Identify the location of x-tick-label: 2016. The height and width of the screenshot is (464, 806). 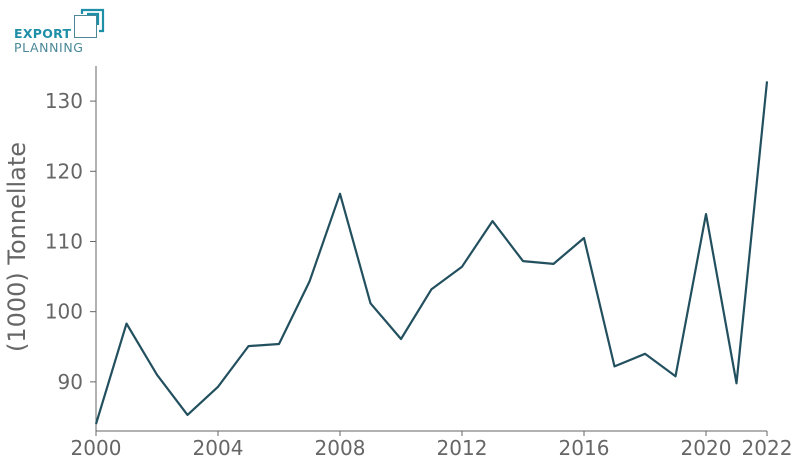
(584, 448).